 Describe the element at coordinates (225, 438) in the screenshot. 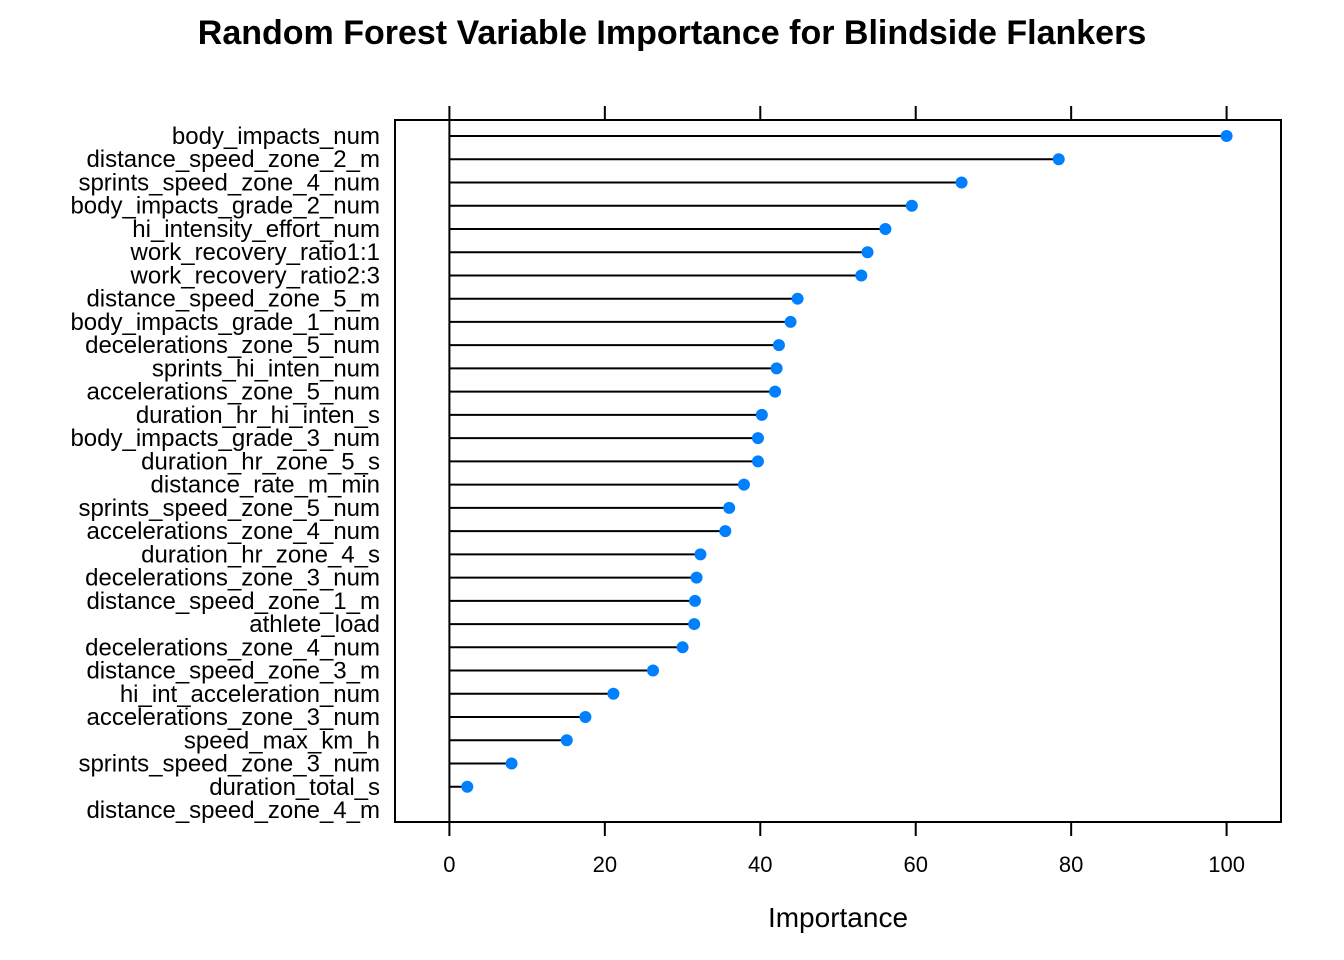

I see `category-label: body_impacts_grade_3_num` at that location.